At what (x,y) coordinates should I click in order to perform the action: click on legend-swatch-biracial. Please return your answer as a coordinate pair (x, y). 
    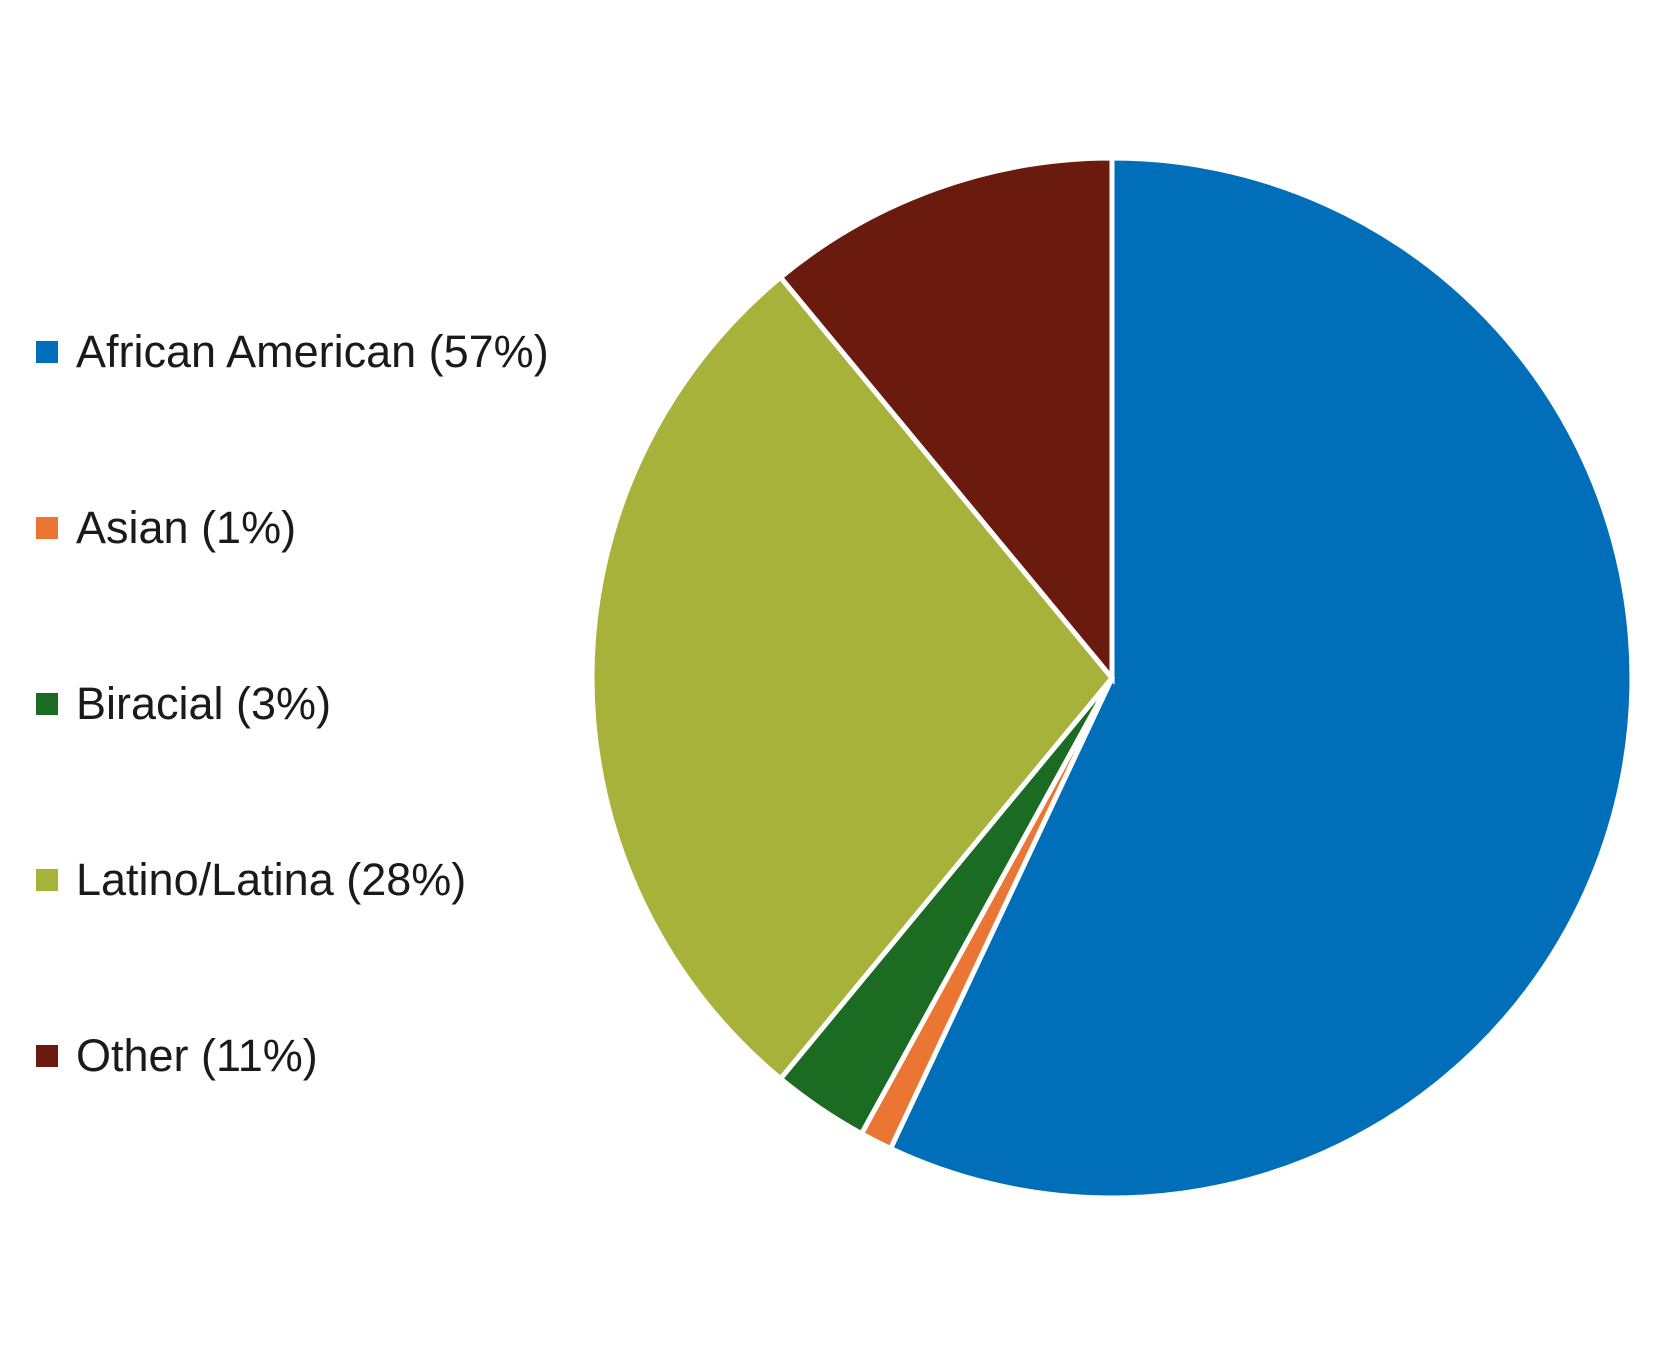
    Looking at the image, I should click on (47, 704).